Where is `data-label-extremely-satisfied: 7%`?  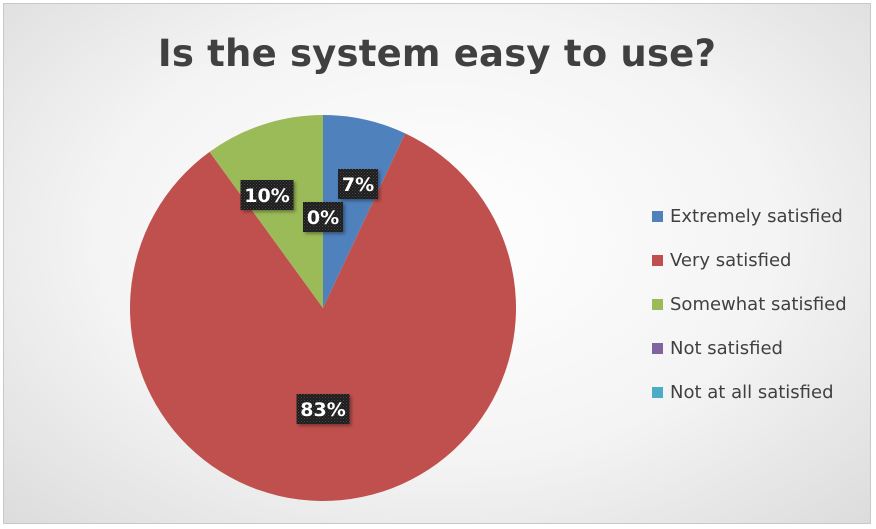
data-label-extremely-satisfied: 7% is located at coordinates (358, 184).